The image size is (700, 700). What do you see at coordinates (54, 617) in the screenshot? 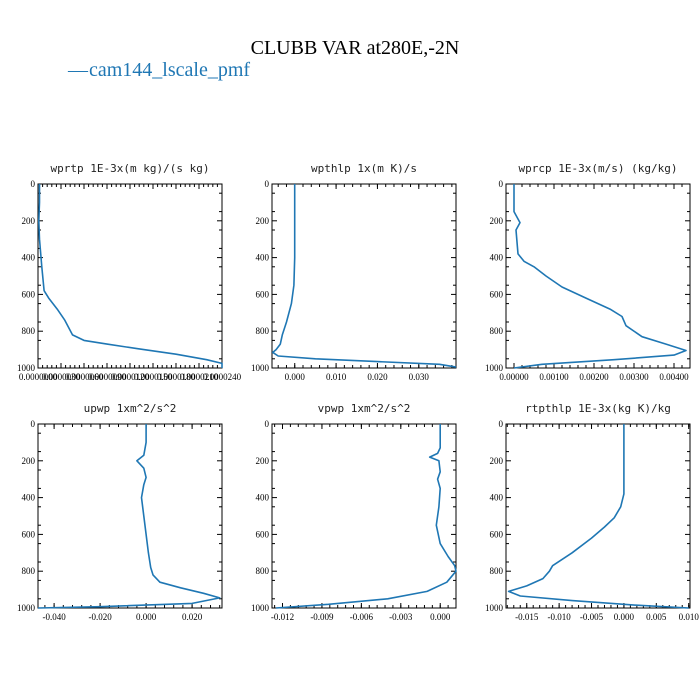
I see `x-tick-label: -0.040` at bounding box center [54, 617].